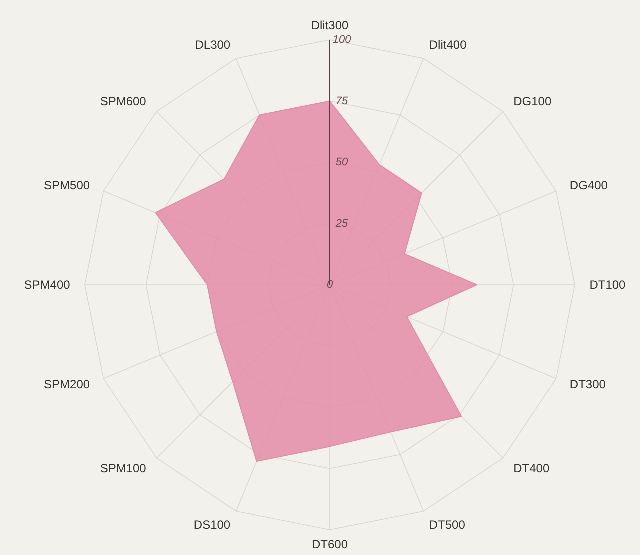 This screenshot has width=640, height=555. What do you see at coordinates (533, 101) in the screenshot?
I see `spoke-label: DG100` at bounding box center [533, 101].